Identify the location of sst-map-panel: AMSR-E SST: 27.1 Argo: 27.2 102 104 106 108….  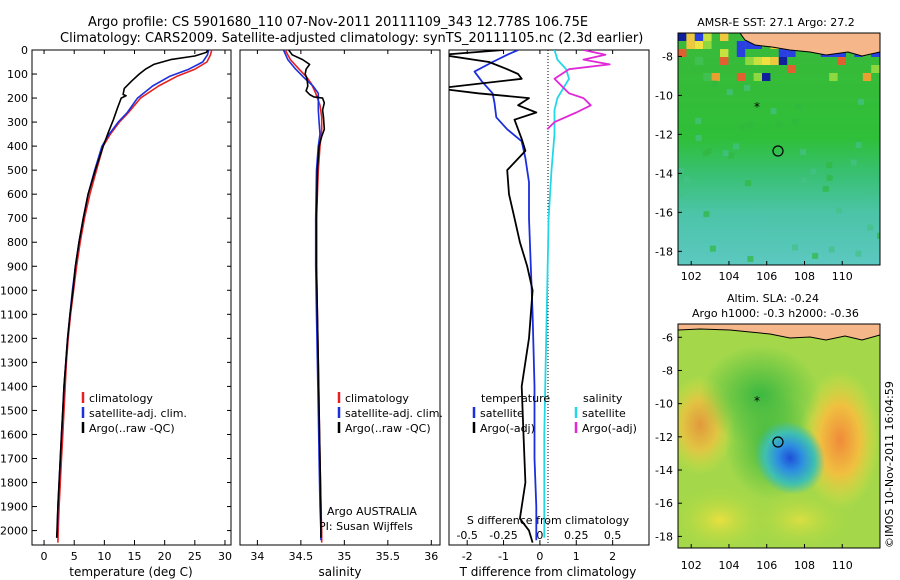
(768, 149).